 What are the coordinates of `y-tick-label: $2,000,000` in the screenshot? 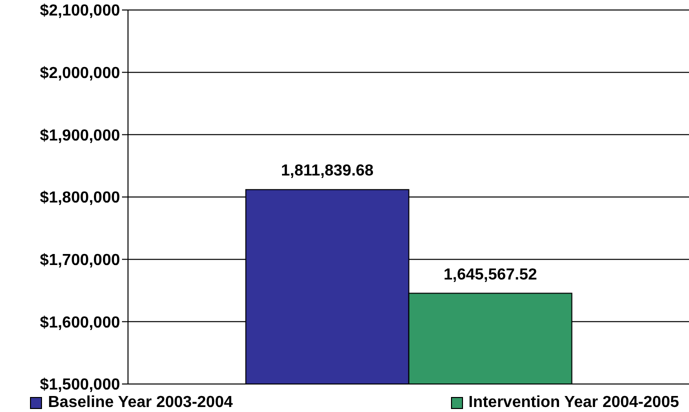 It's located at (80, 73).